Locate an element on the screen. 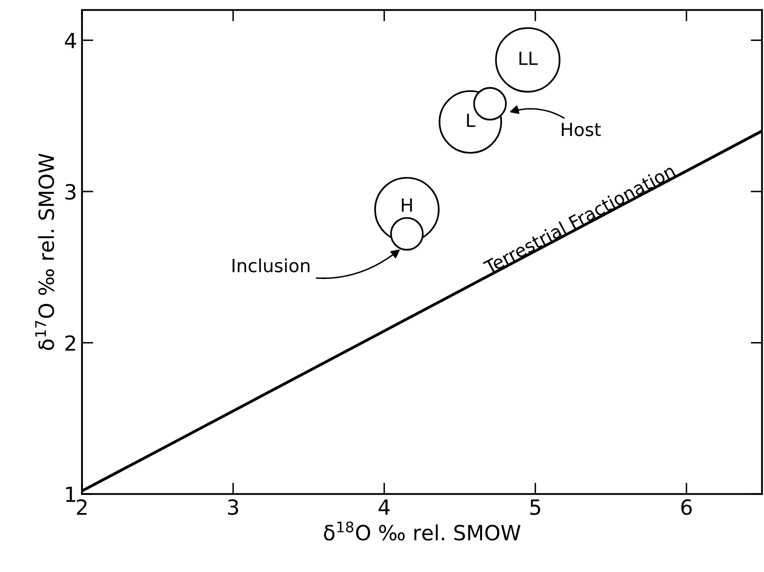  y-tick-label: 1 is located at coordinates (71, 494).